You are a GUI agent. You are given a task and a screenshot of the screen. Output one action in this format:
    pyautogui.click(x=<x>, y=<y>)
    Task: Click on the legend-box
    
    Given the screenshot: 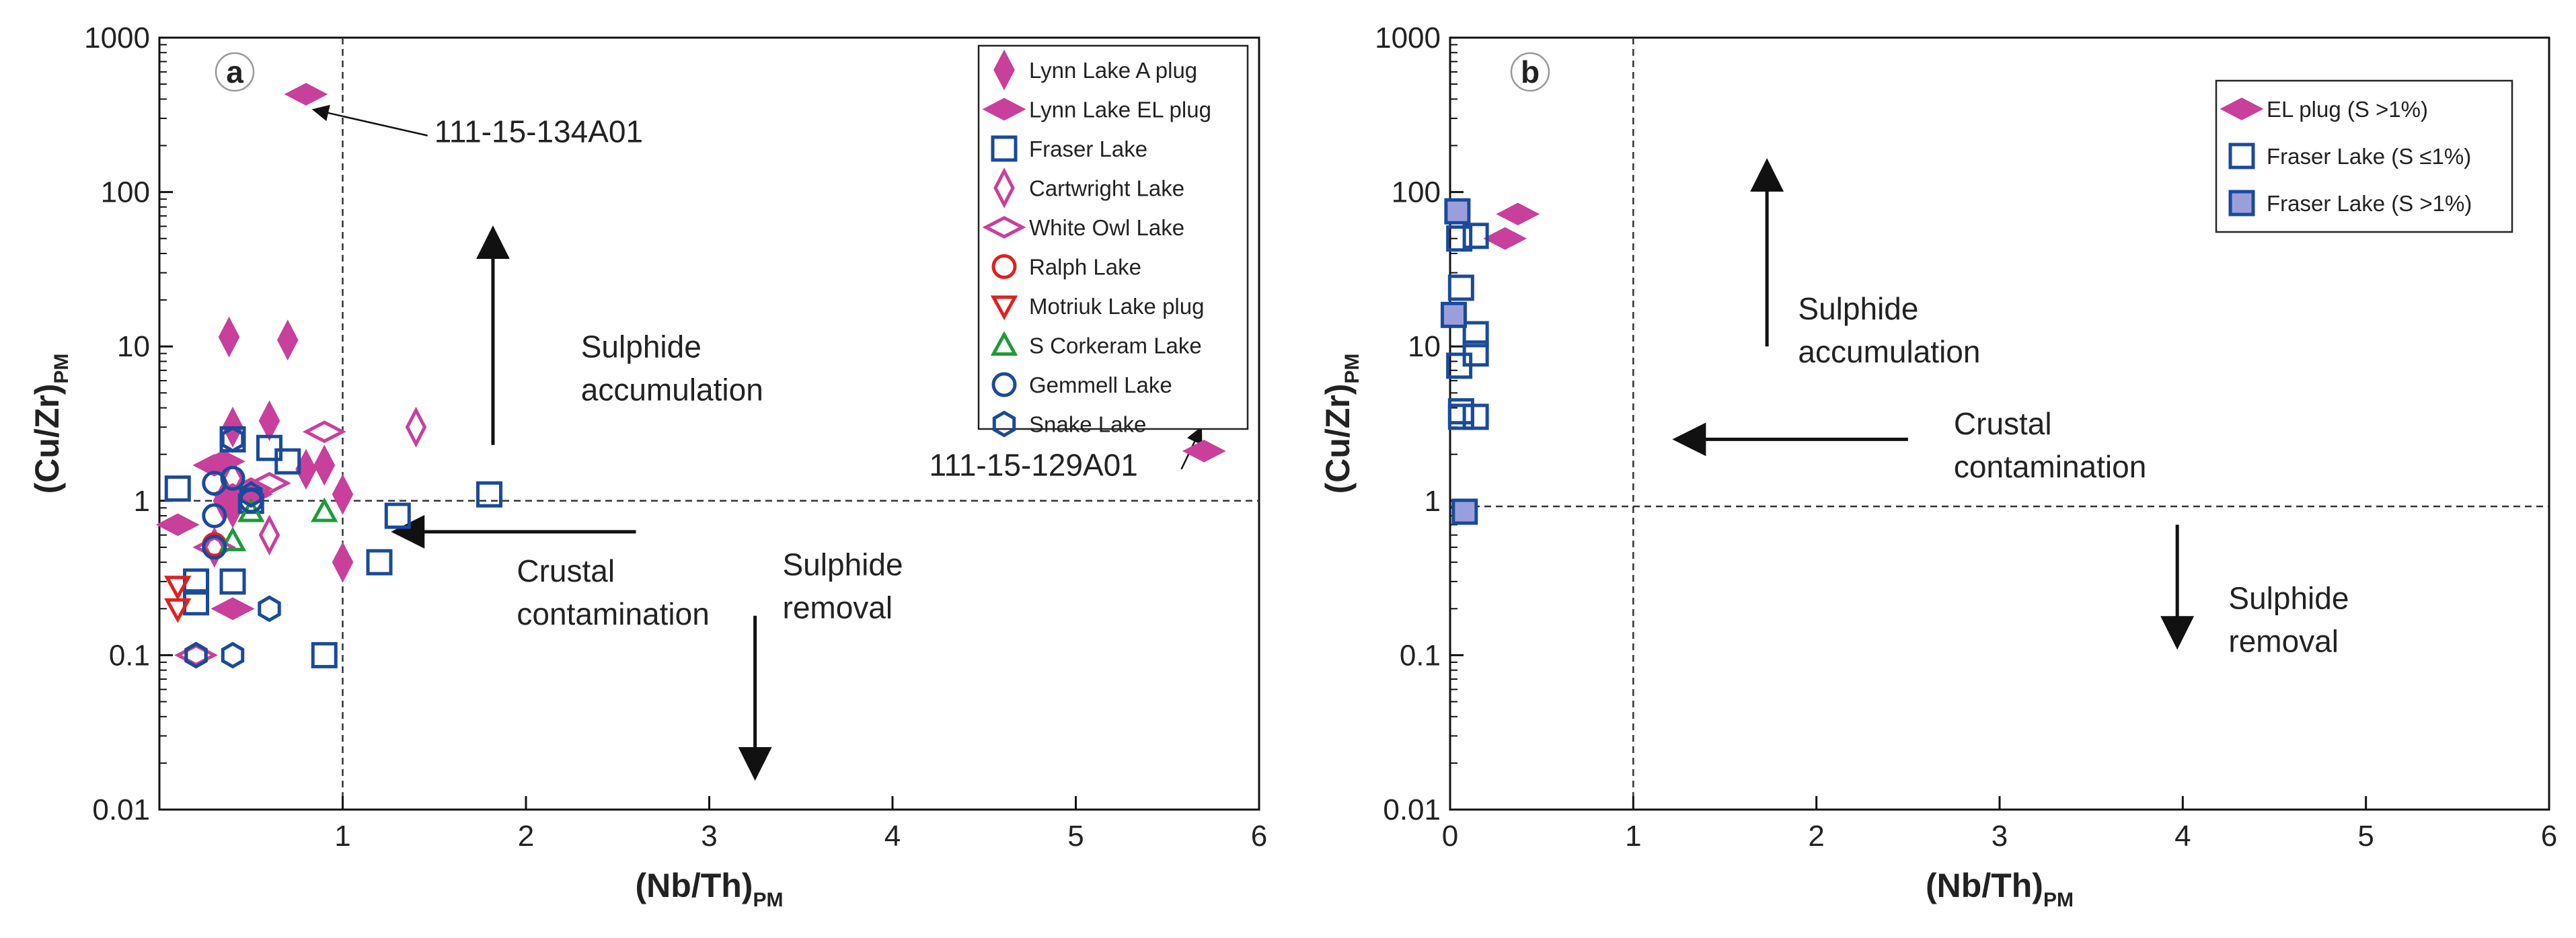 What is the action you would take?
    pyautogui.click(x=2364, y=156)
    